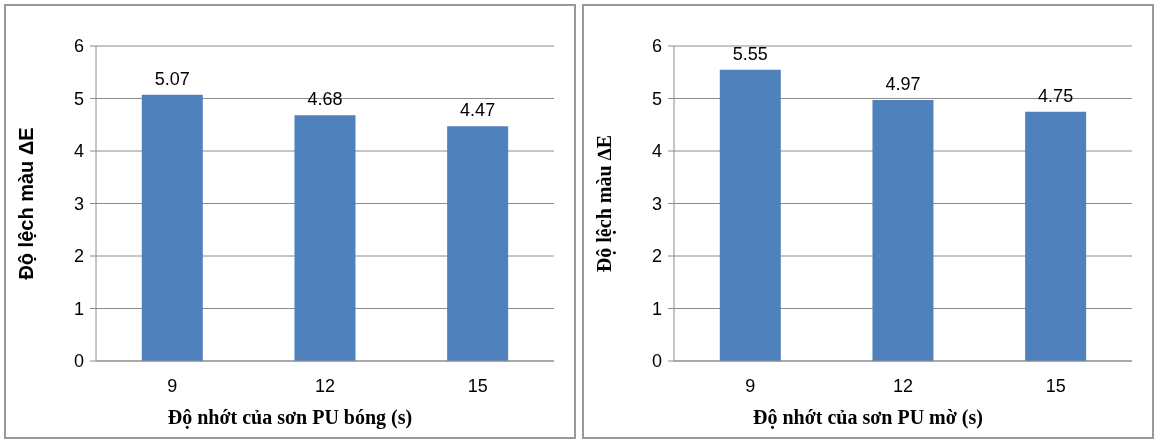  I want to click on x-axis-title: Độ nhớt của sơn PU mờ (s), so click(868, 417).